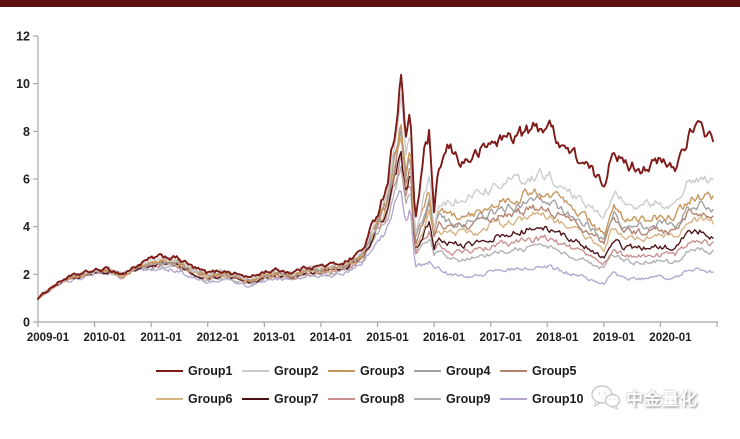 The height and width of the screenshot is (439, 740). I want to click on legend-item-group5: Group5, so click(543, 371).